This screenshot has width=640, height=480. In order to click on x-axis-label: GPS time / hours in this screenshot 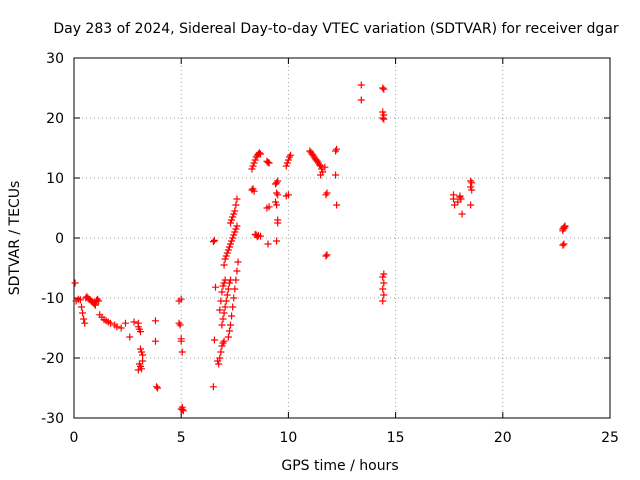, I will do `click(339, 466)`.